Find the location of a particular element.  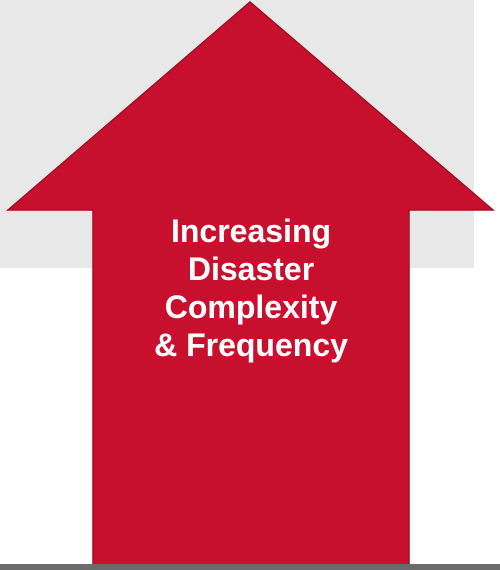

arrow-label-line-2: Disaster is located at coordinates (251, 269).